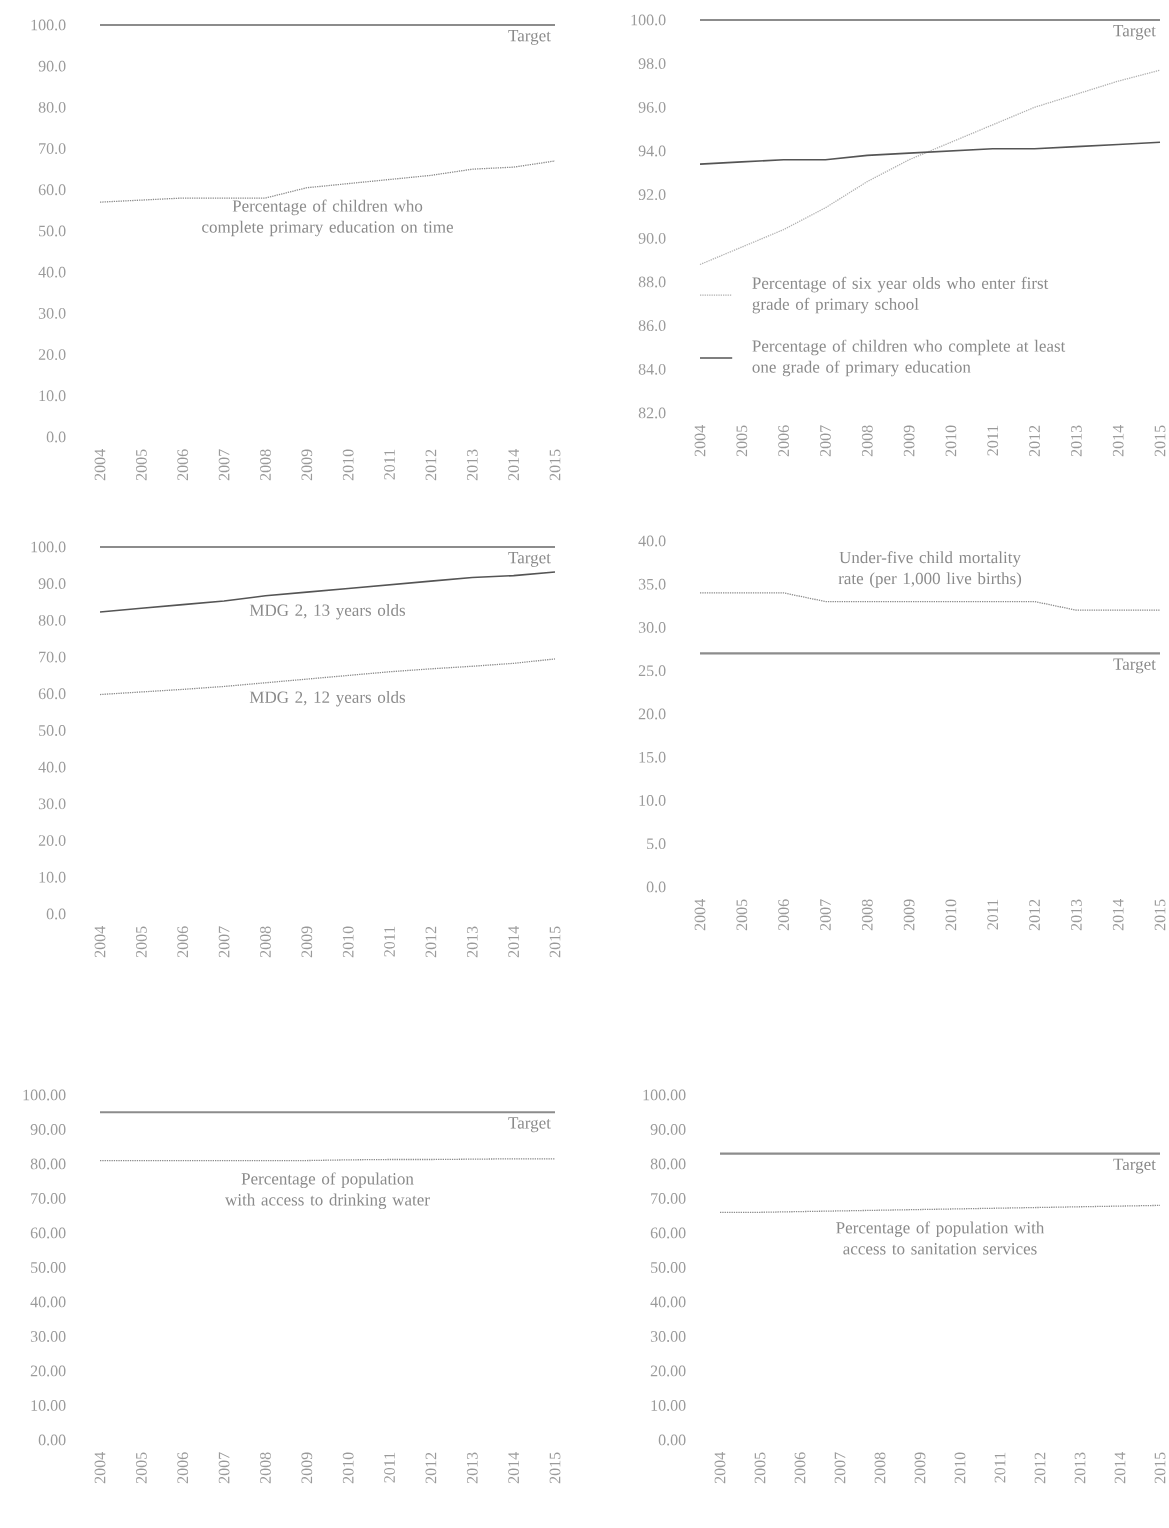 The width and height of the screenshot is (1169, 1528). I want to click on y-tick-label: 5.0, so click(656, 844).